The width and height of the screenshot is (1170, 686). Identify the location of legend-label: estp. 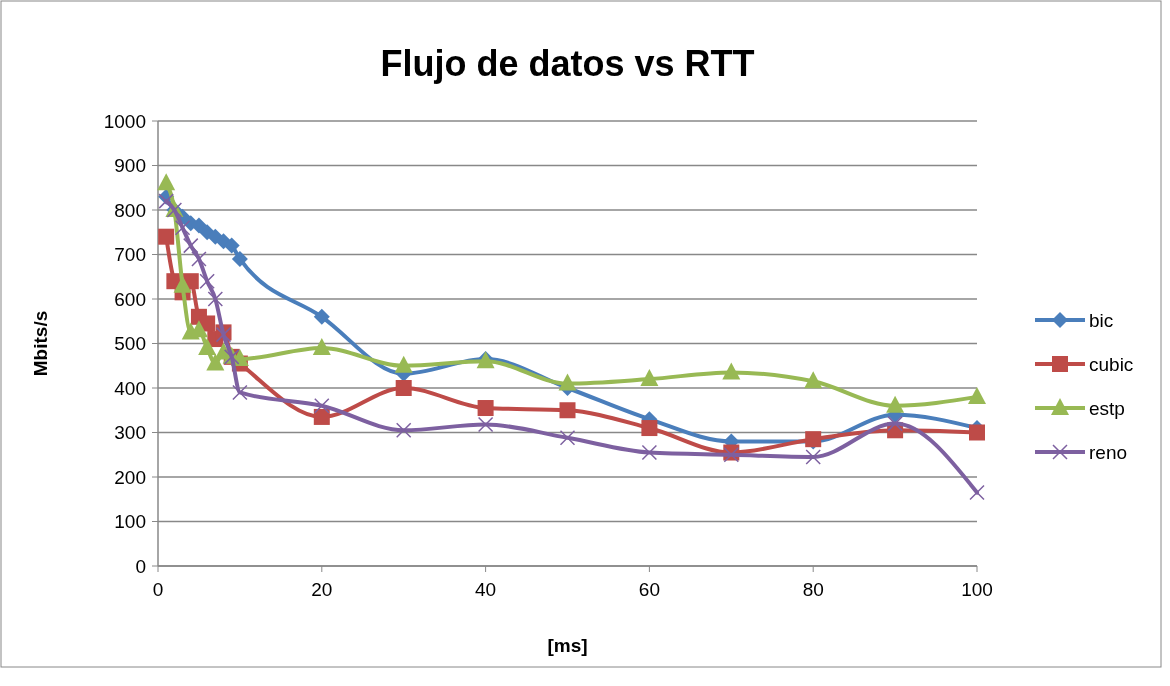
(1107, 408).